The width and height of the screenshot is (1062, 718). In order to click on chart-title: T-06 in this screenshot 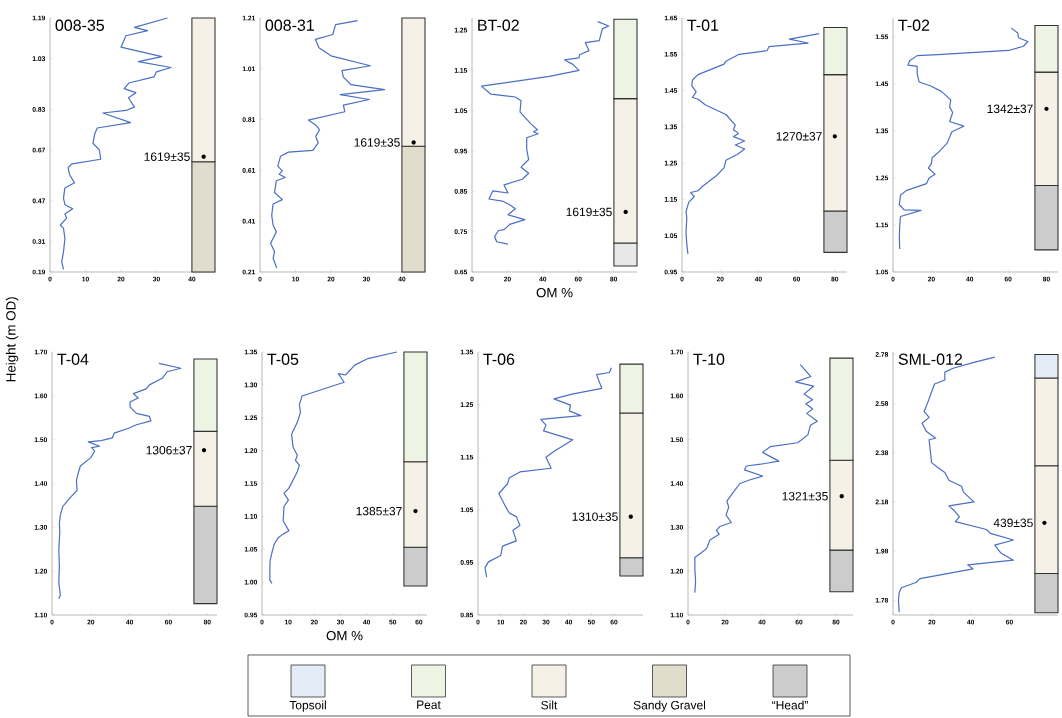, I will do `click(499, 359)`.